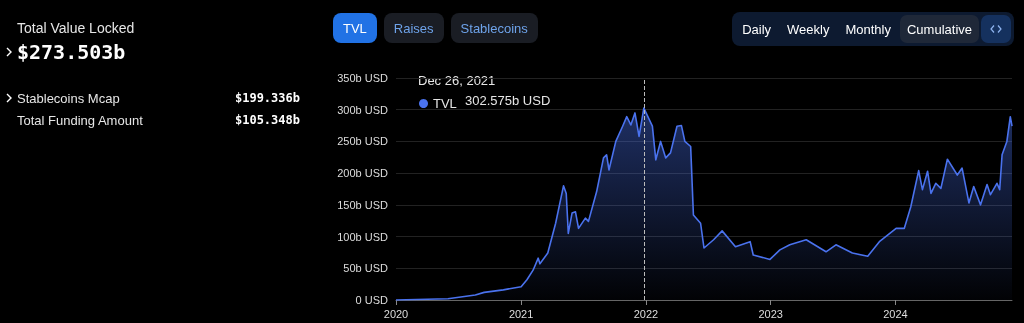  I want to click on y-tick-label: 0 USD, so click(372, 300).